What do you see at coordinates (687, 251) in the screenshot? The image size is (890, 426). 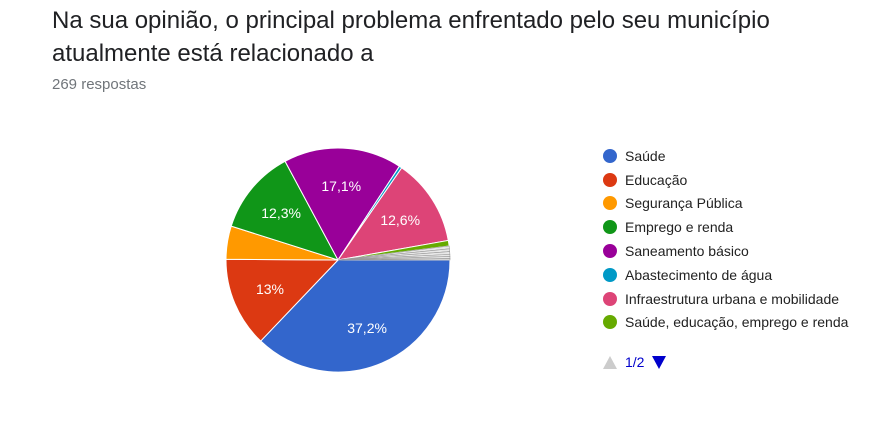 I see `legend-label: Saneamento básico` at bounding box center [687, 251].